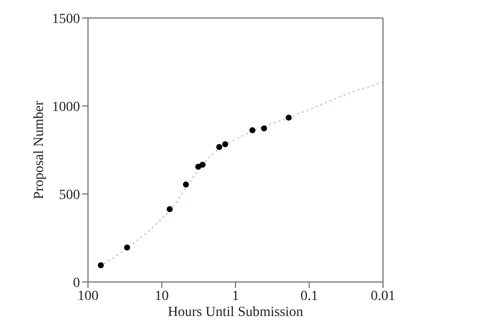 This screenshot has width=480, height=320. I want to click on x-tick-label: 0.1, so click(309, 296).